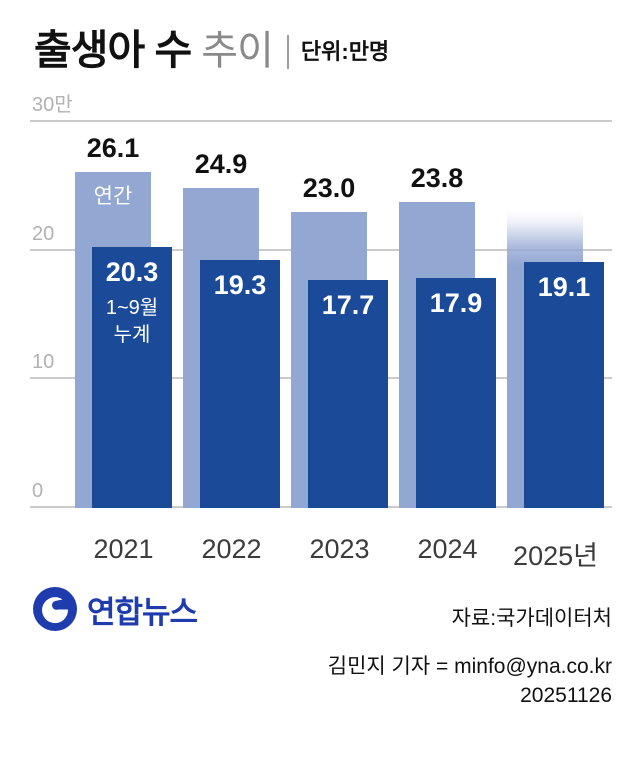  I want to click on title-divider, so click(287, 52).